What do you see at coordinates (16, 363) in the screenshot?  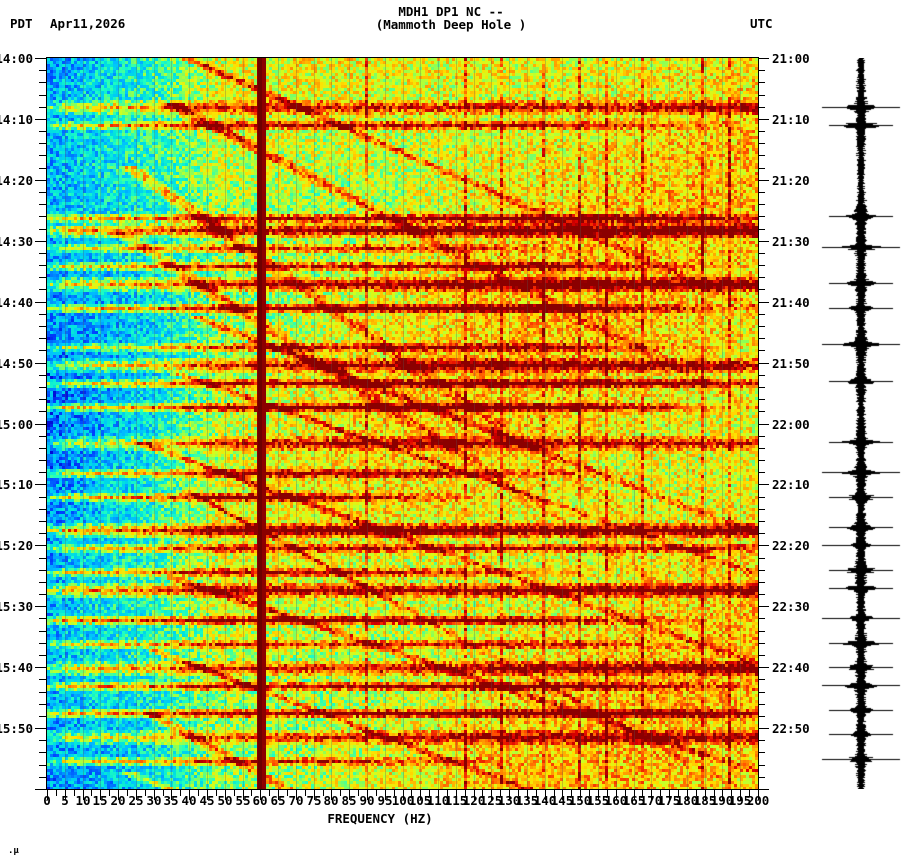 I see `time-label-local: 14:50` at bounding box center [16, 363].